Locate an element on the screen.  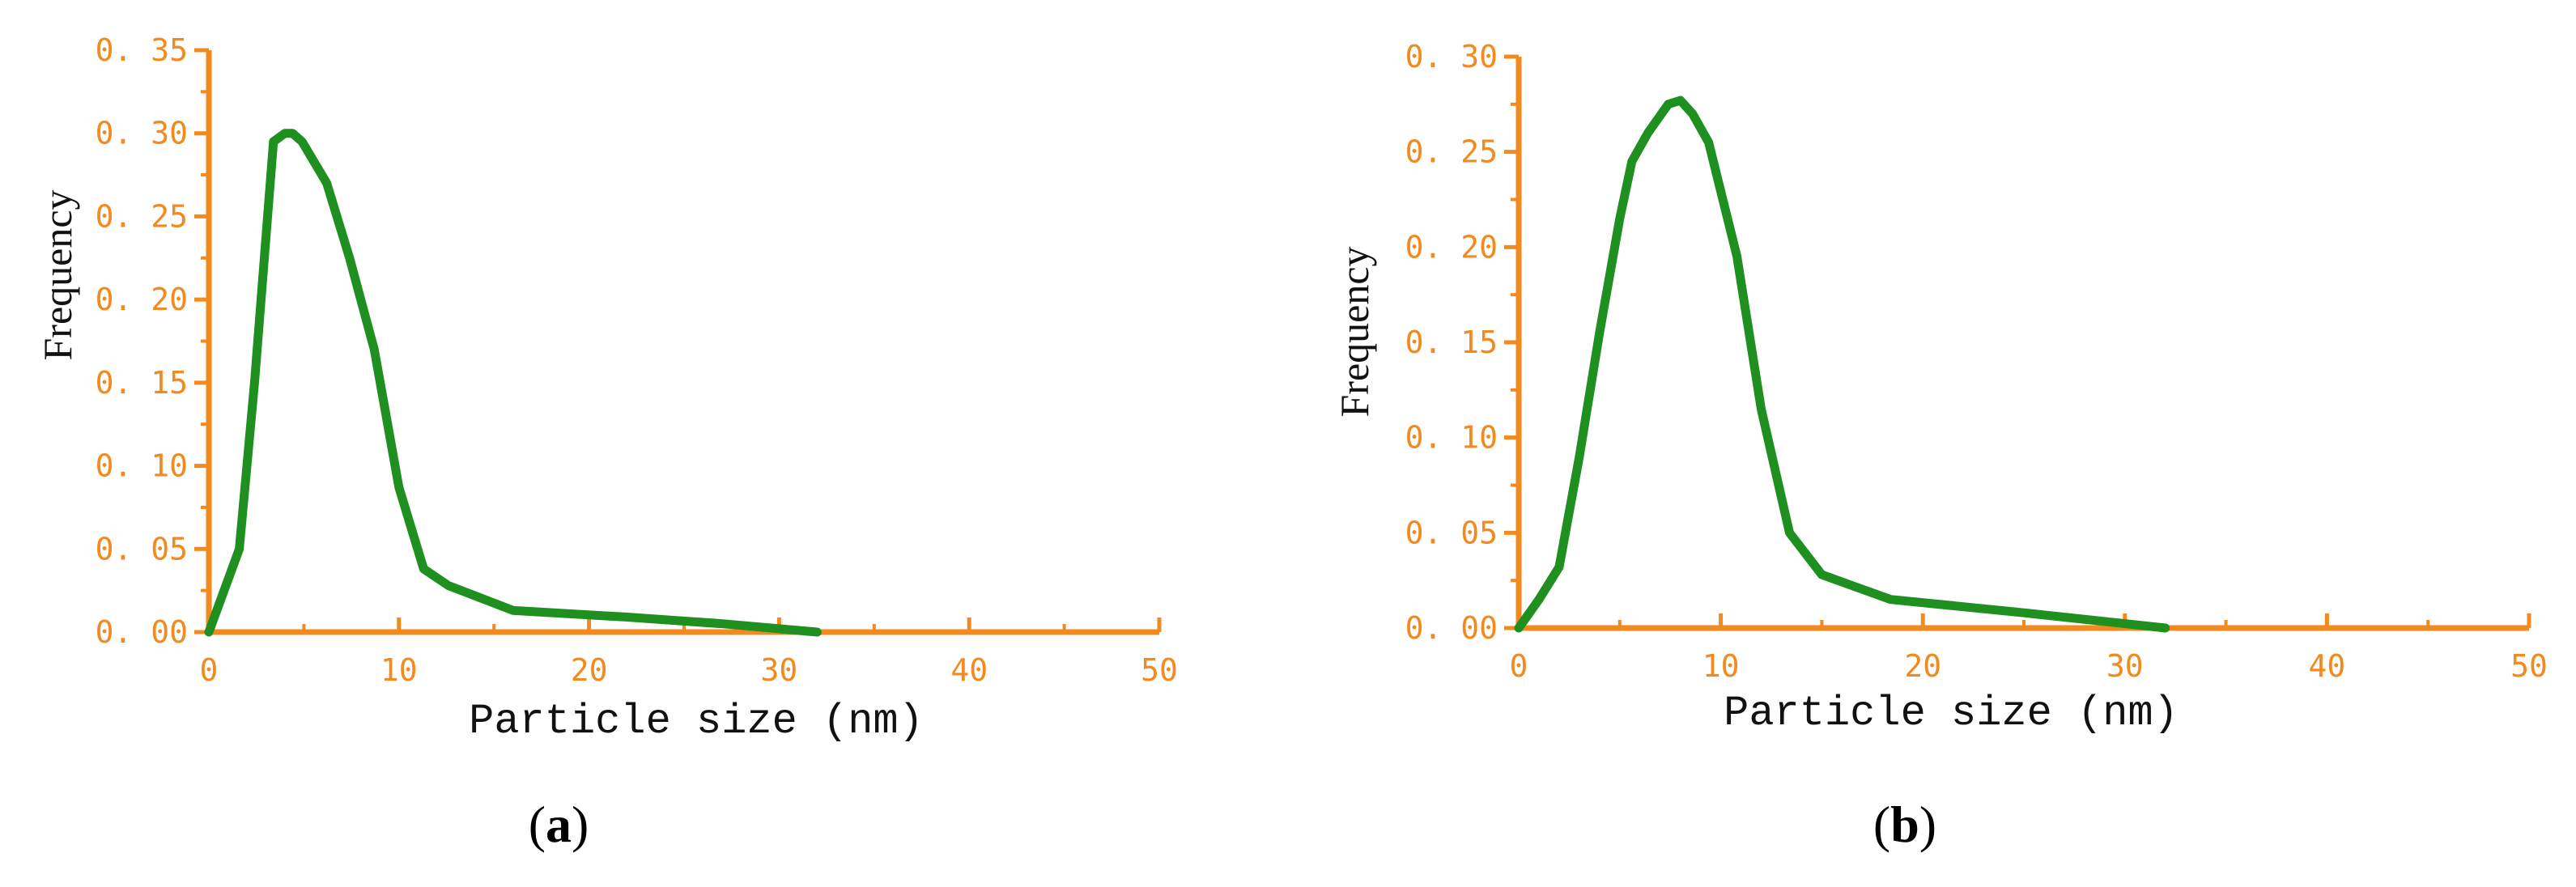
chart-a-x-tick-label: 40 is located at coordinates (969, 670).